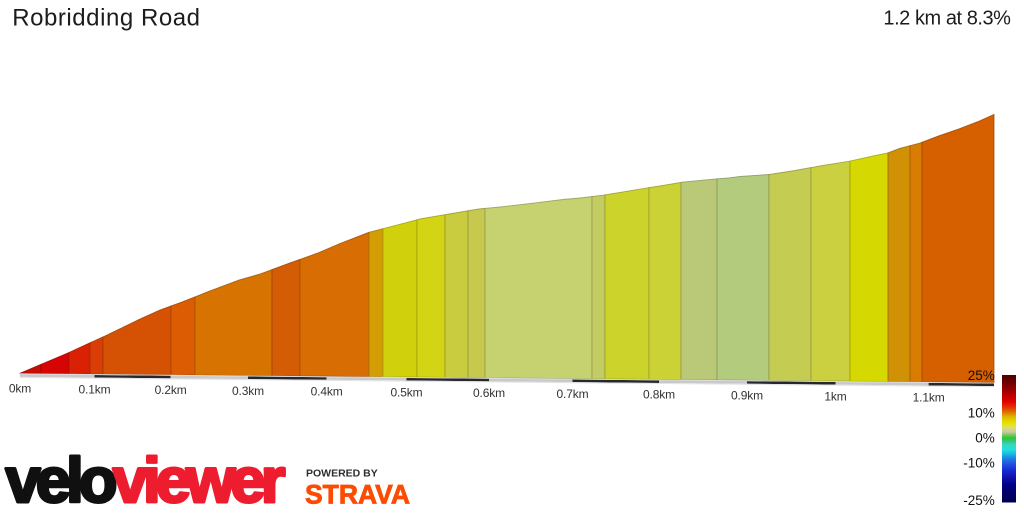 This screenshot has height=517, width=1024. Describe the element at coordinates (985, 437) in the screenshot. I see `svg-text: 0%` at that location.